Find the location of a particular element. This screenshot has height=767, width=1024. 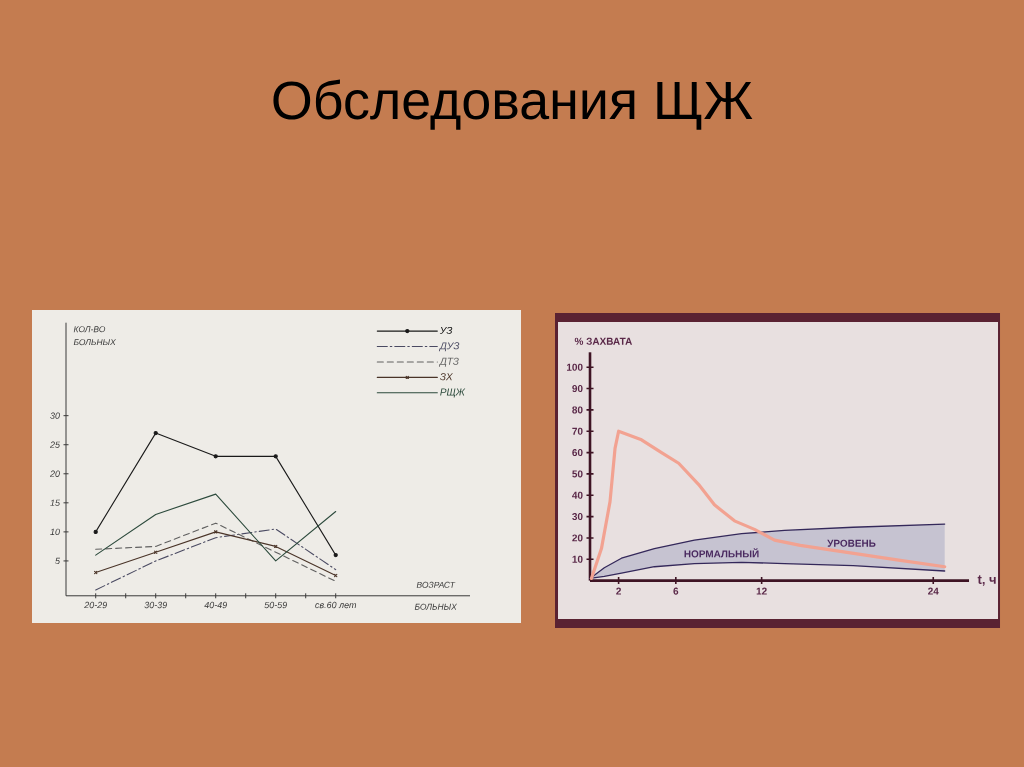

y-tick-label: 25 is located at coordinates (55, 444).